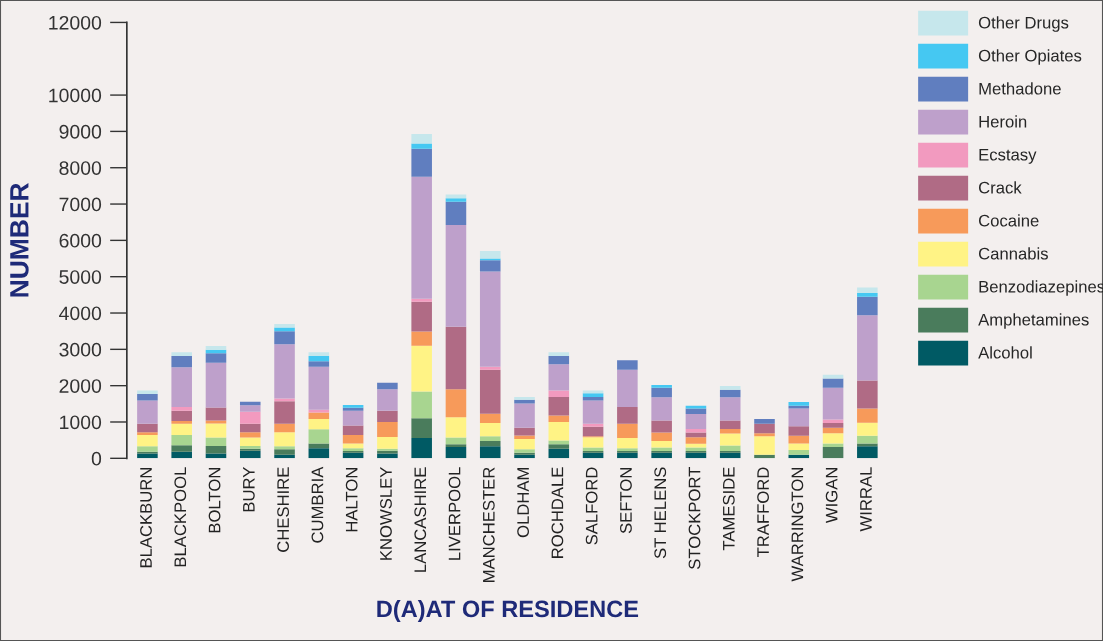 The height and width of the screenshot is (641, 1103). I want to click on y-tick-label: 6000, so click(80, 240).